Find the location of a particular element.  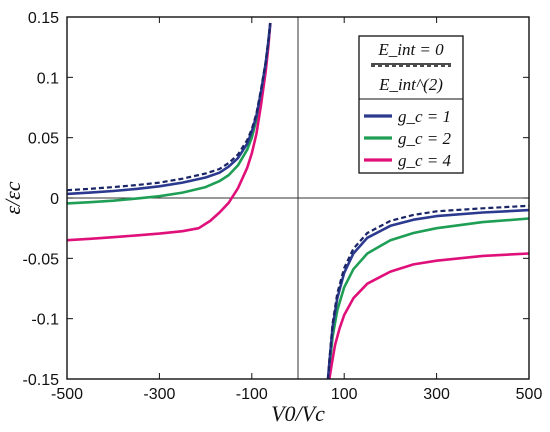

legend-label: g_c = 1 is located at coordinates (424, 116).